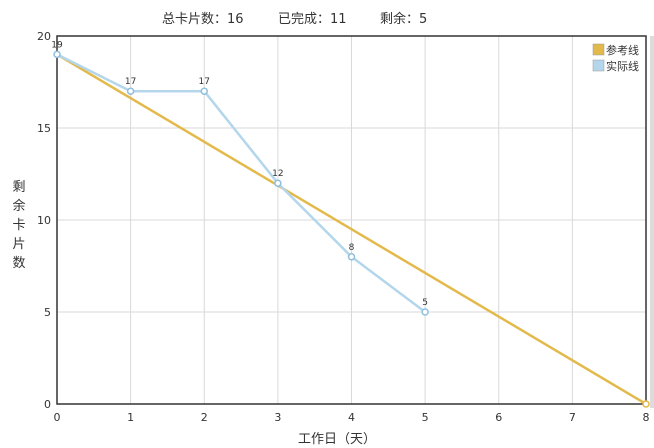 This screenshot has height=448, width=654. What do you see at coordinates (277, 174) in the screenshot?
I see `data-label: 12` at bounding box center [277, 174].